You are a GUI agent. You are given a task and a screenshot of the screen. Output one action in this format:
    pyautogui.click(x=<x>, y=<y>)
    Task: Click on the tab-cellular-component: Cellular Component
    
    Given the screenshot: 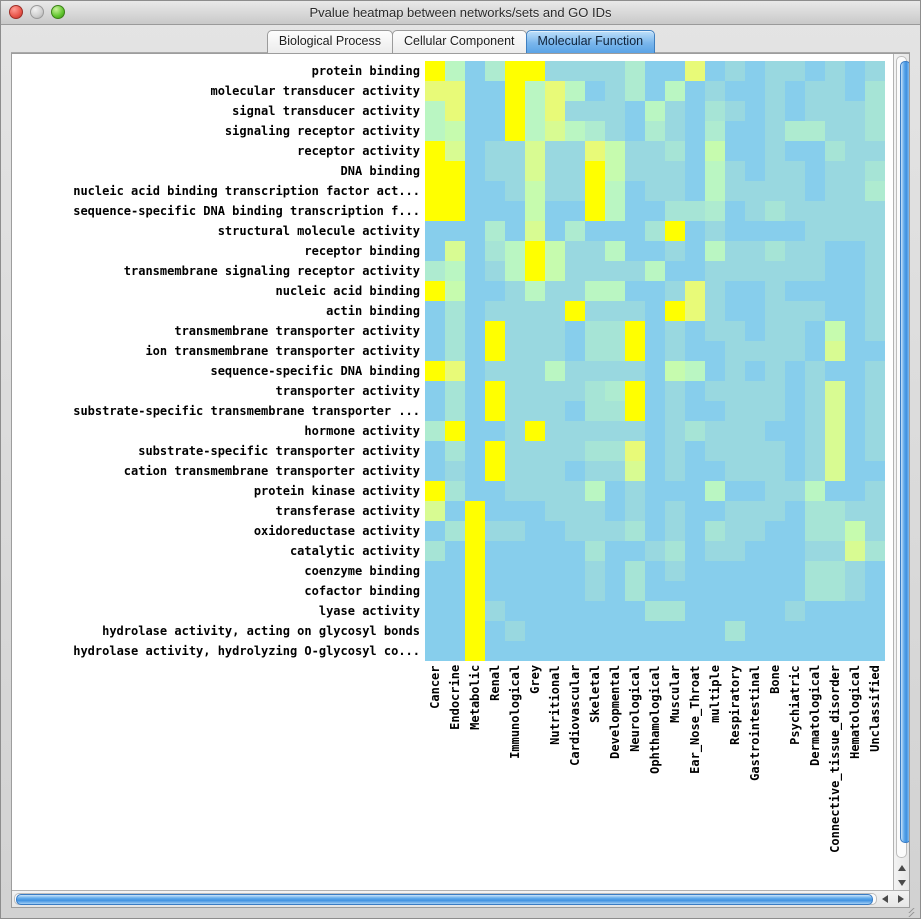 What is the action you would take?
    pyautogui.click(x=459, y=41)
    